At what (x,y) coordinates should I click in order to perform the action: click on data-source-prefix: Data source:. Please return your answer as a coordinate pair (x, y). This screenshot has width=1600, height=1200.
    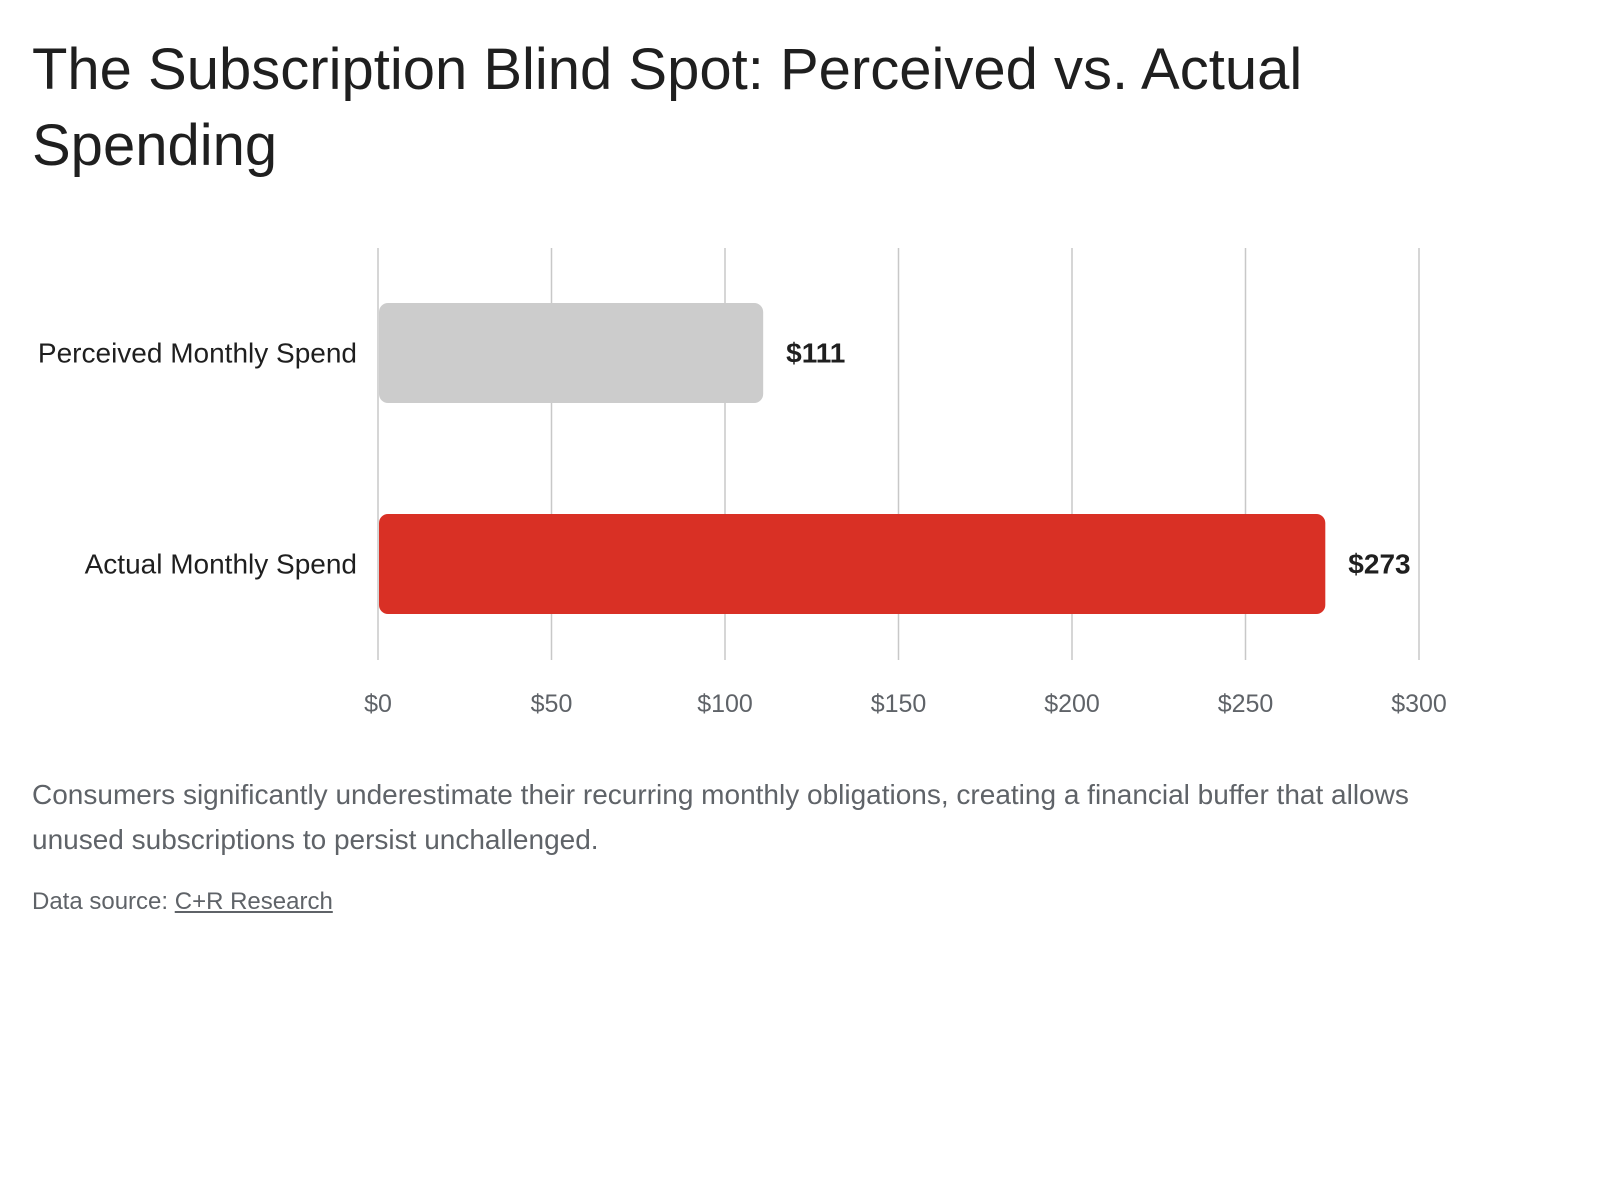
    Looking at the image, I should click on (103, 901).